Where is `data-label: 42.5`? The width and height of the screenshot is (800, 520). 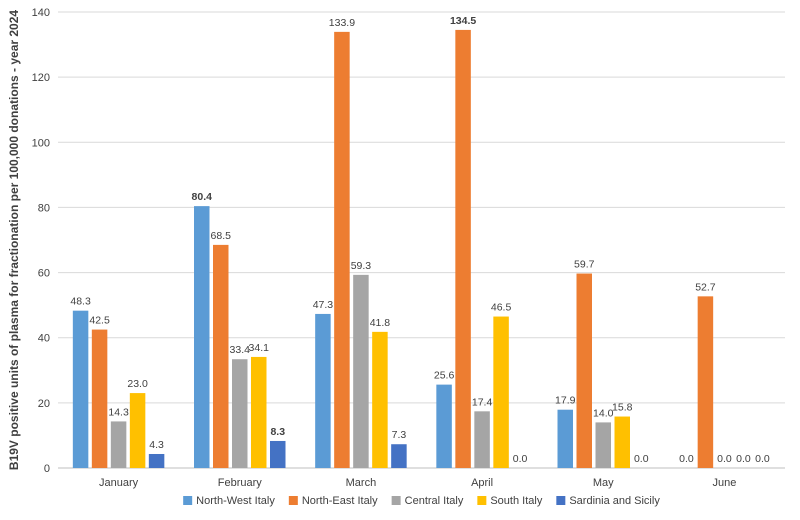
data-label: 42.5 is located at coordinates (99, 321).